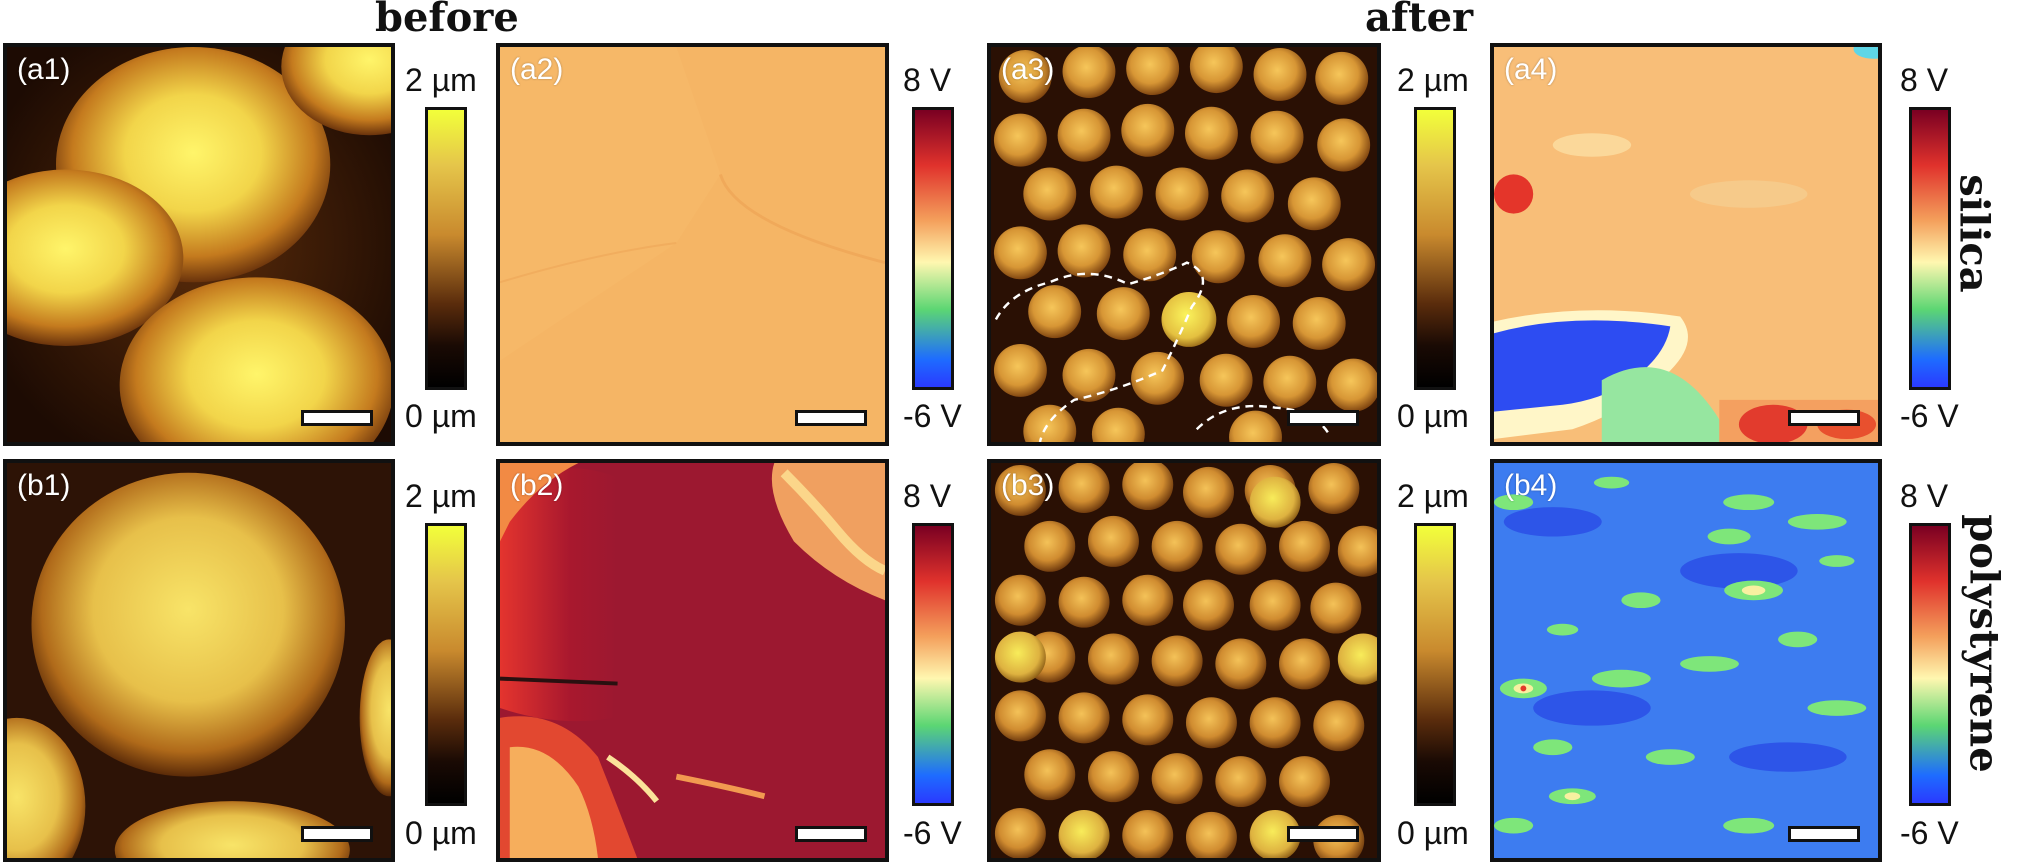 This screenshot has width=2025, height=863. I want to click on panel-a2-potential: (a2), so click(692, 244).